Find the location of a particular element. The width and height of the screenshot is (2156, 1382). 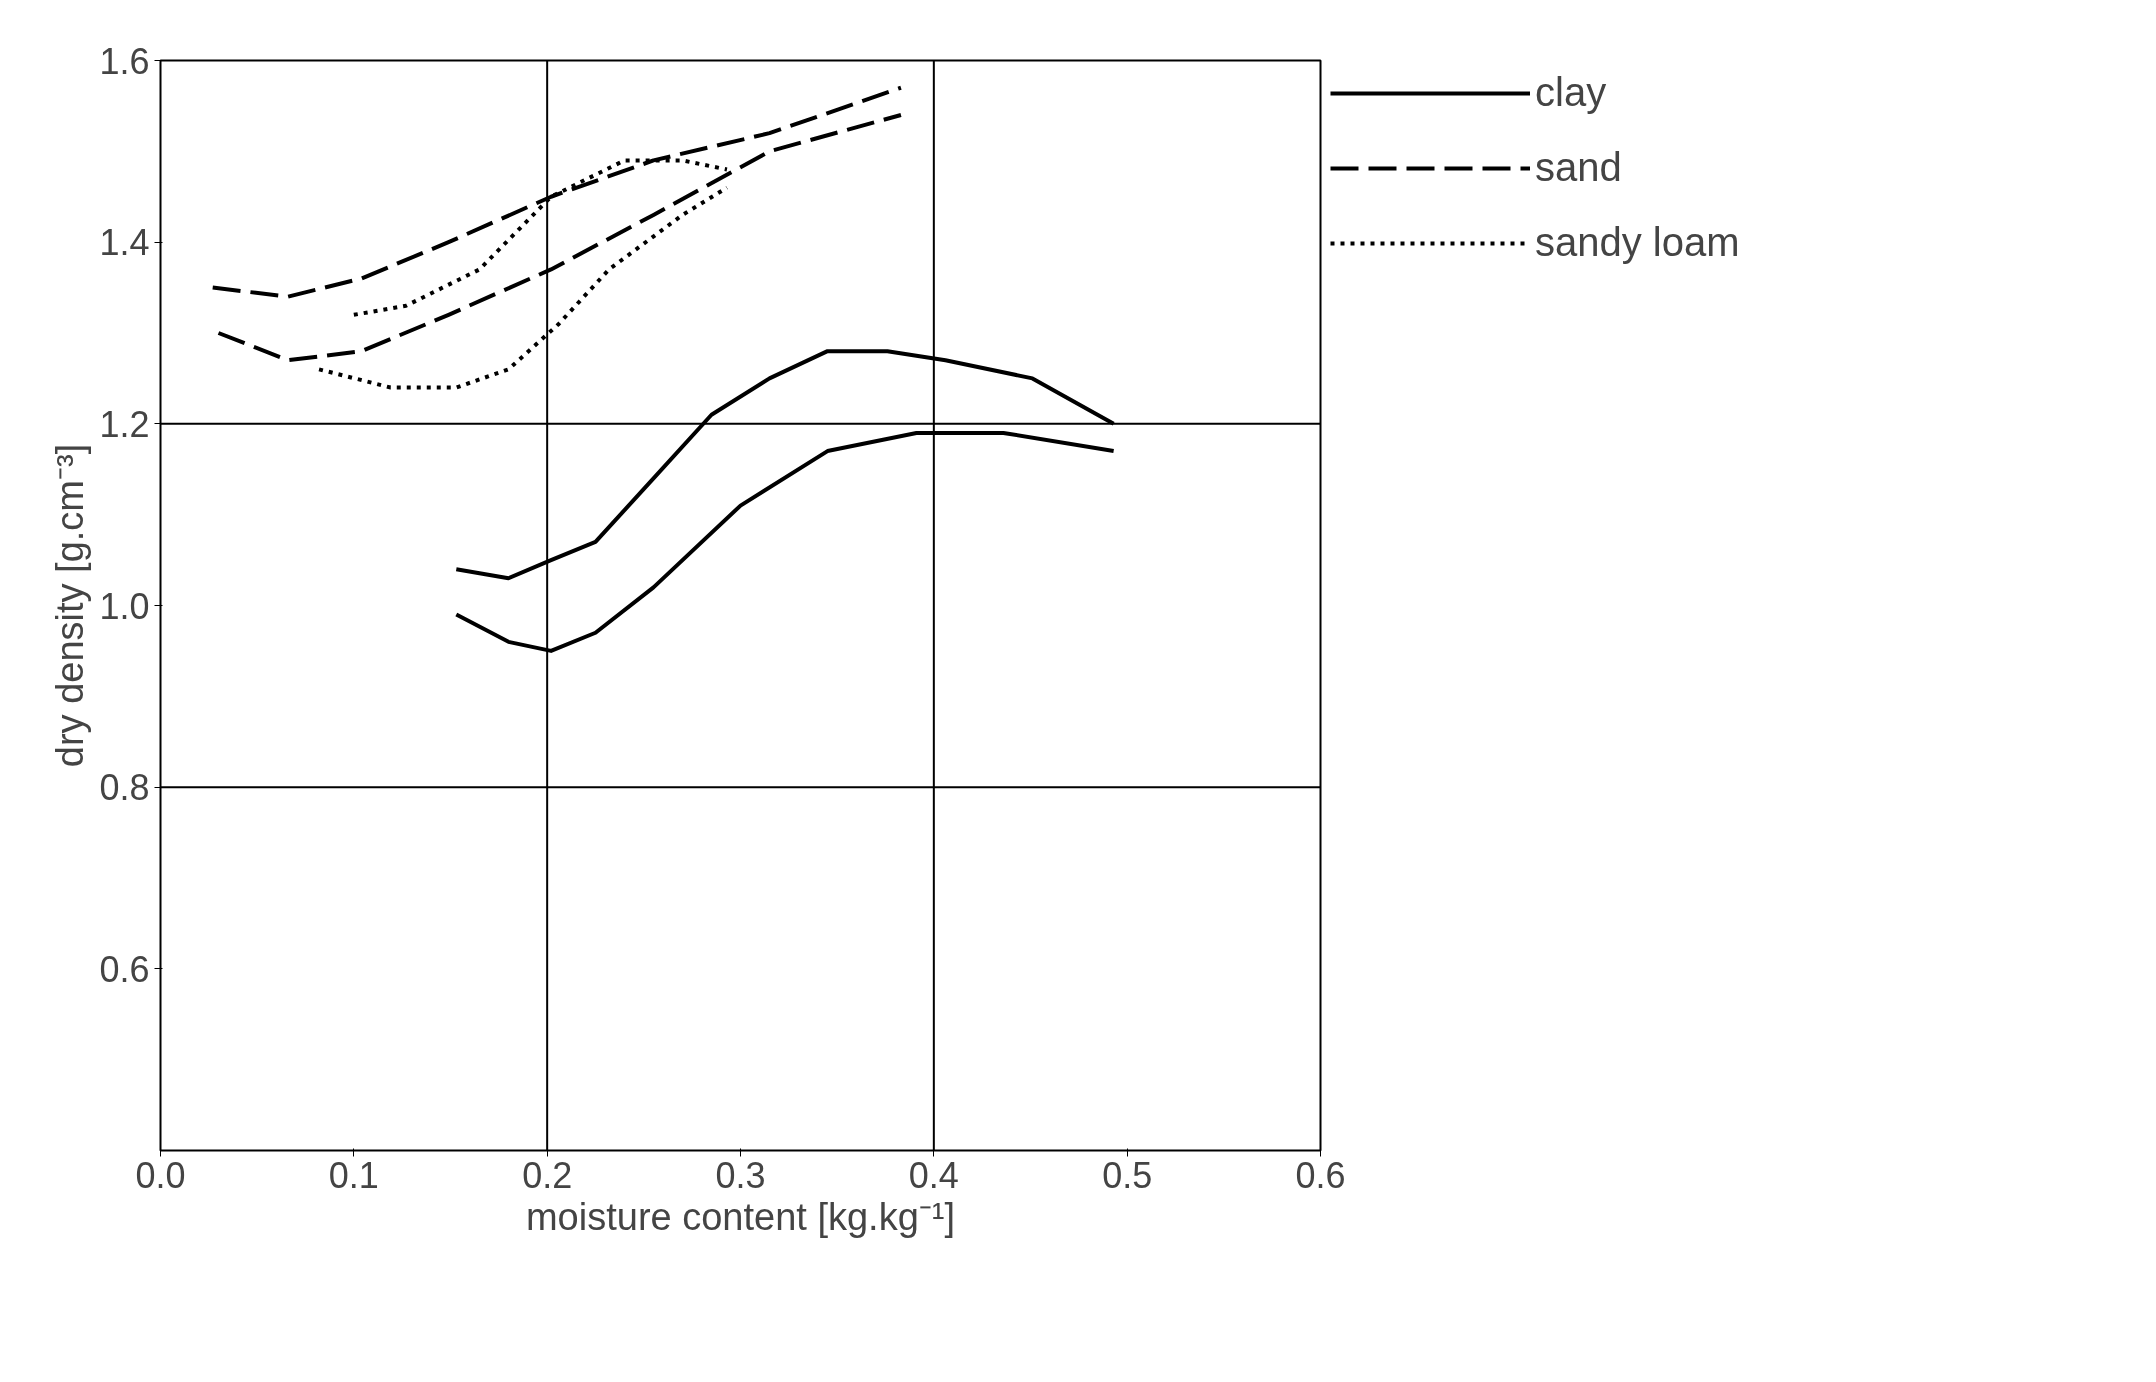

y-tick-label: 0.8 is located at coordinates (124, 788).